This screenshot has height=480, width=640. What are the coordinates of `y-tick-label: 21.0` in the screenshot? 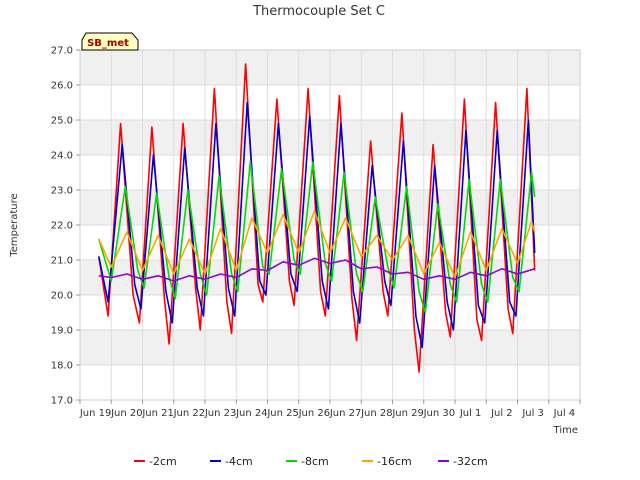 It's located at (62, 261).